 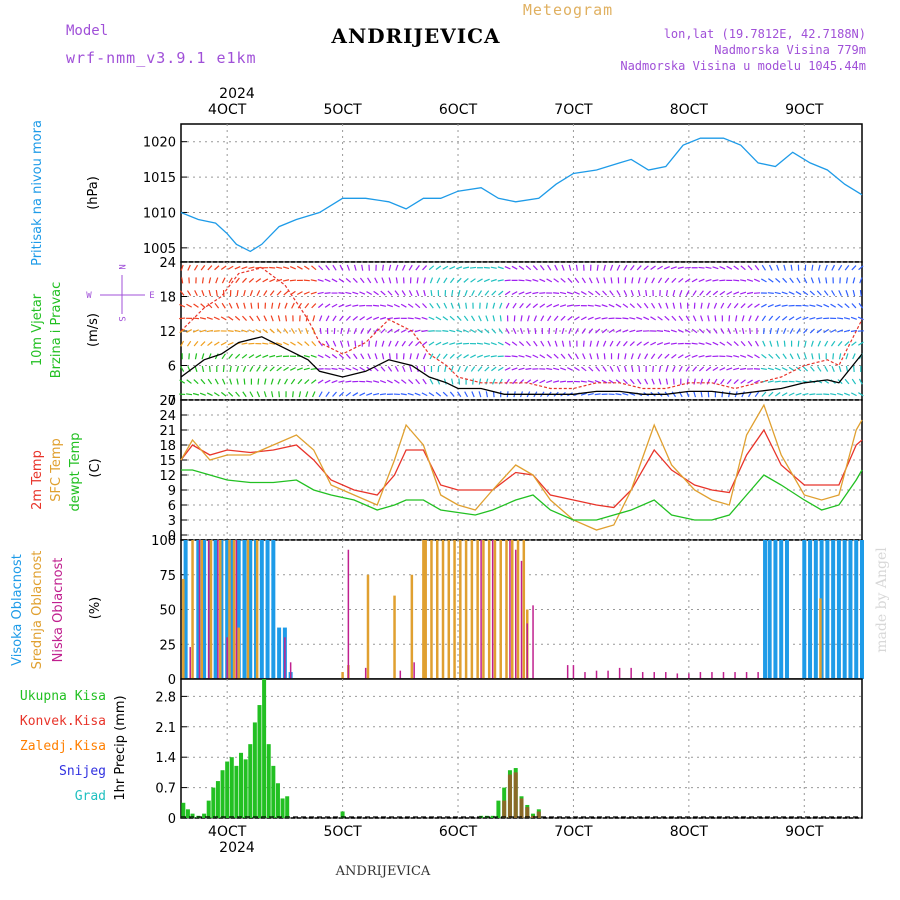 What do you see at coordinates (383, 871) in the screenshot?
I see `footer-station: ANDRIJEVICA` at bounding box center [383, 871].